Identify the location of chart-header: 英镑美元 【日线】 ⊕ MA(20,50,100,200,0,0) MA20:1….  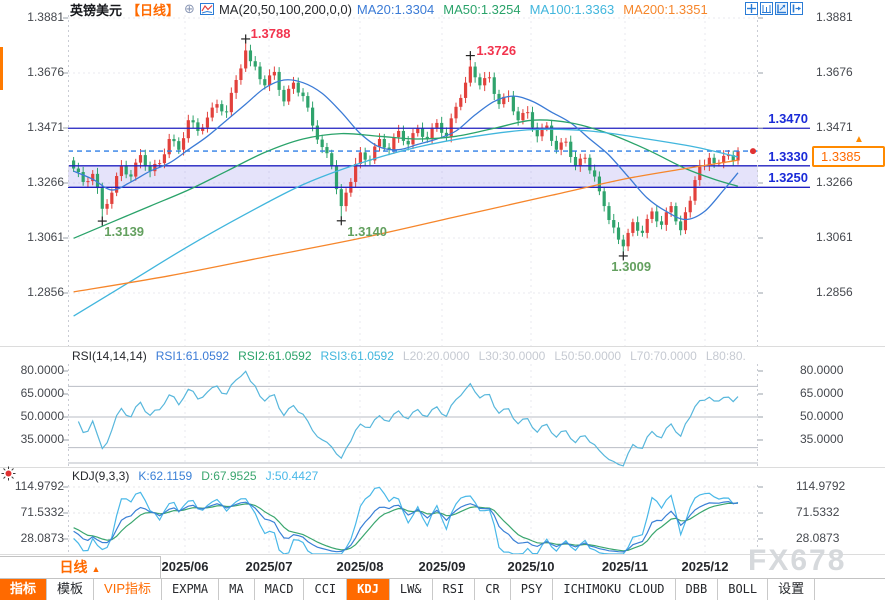
(402, 9).